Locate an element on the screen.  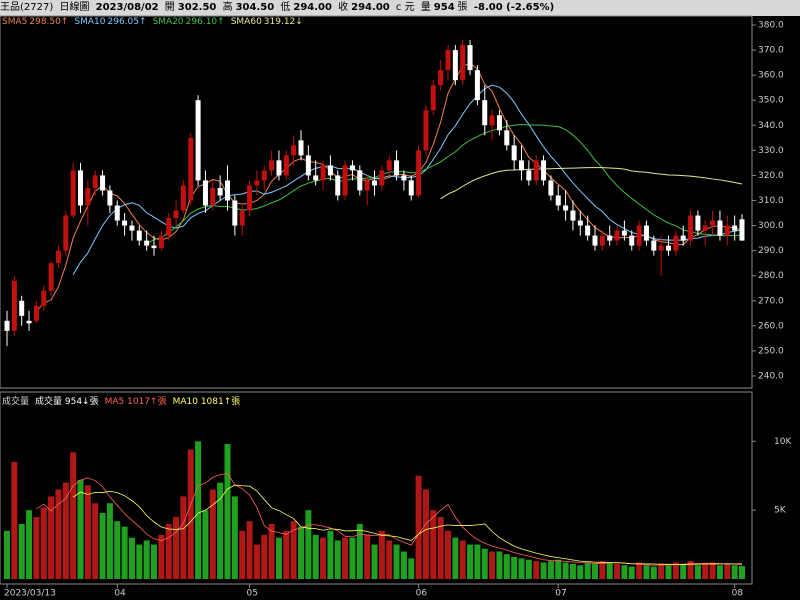
y-tick-label: 300.0 is located at coordinates (771, 226).